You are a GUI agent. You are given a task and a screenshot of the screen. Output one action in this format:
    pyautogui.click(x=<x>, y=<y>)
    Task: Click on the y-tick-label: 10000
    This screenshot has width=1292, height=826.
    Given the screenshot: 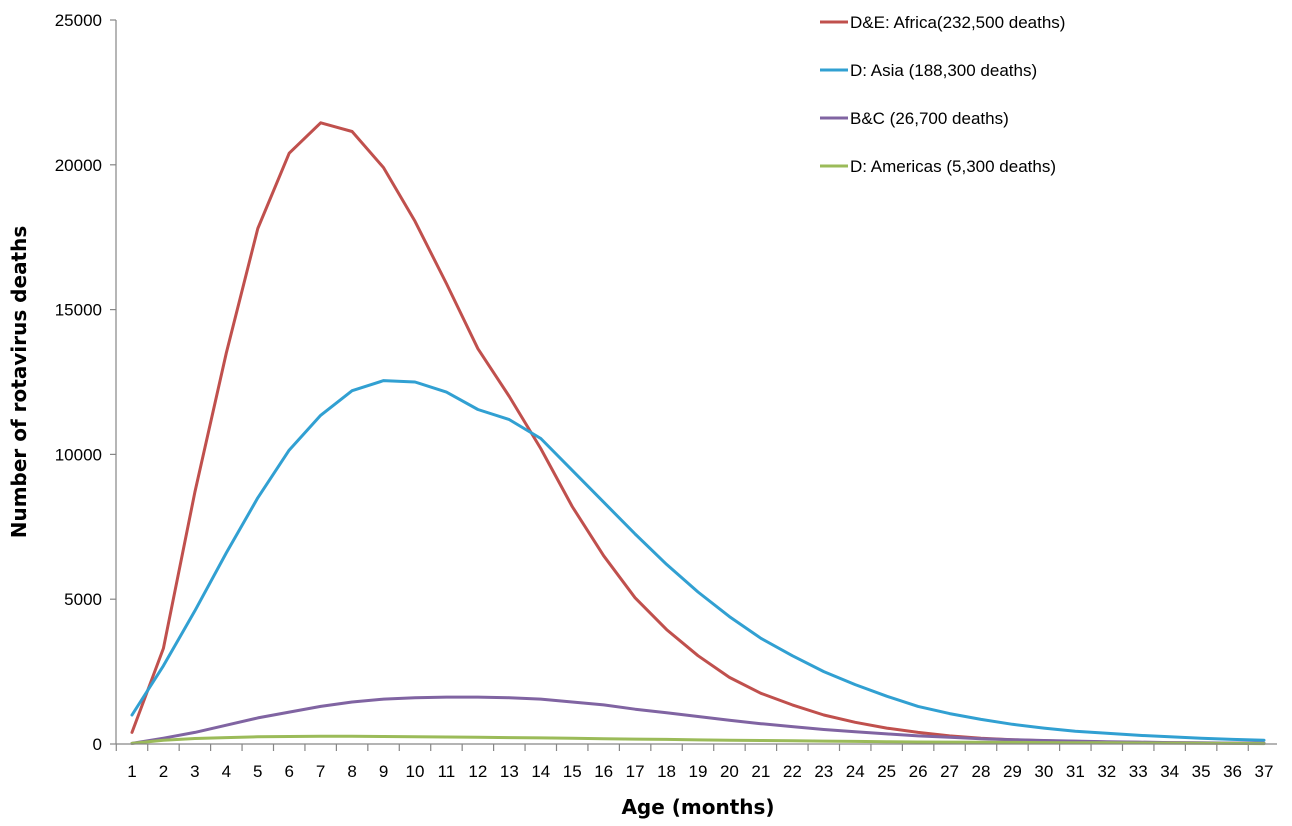 What is the action you would take?
    pyautogui.click(x=78, y=454)
    